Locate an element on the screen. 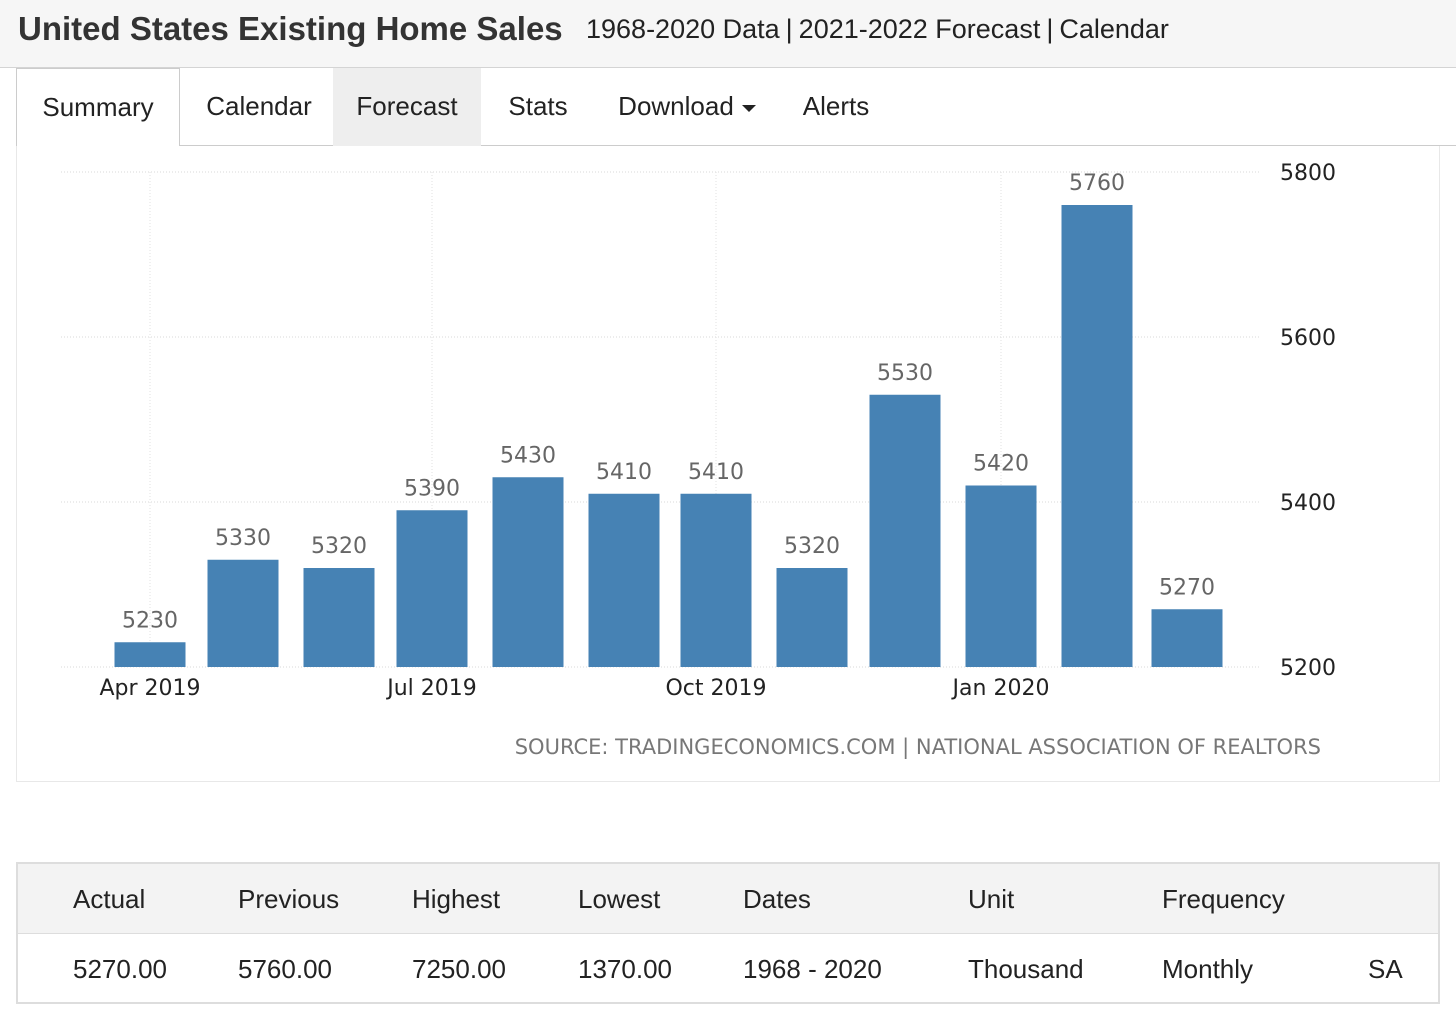  page-title: United States Existing Home Sales is located at coordinates (290, 28).